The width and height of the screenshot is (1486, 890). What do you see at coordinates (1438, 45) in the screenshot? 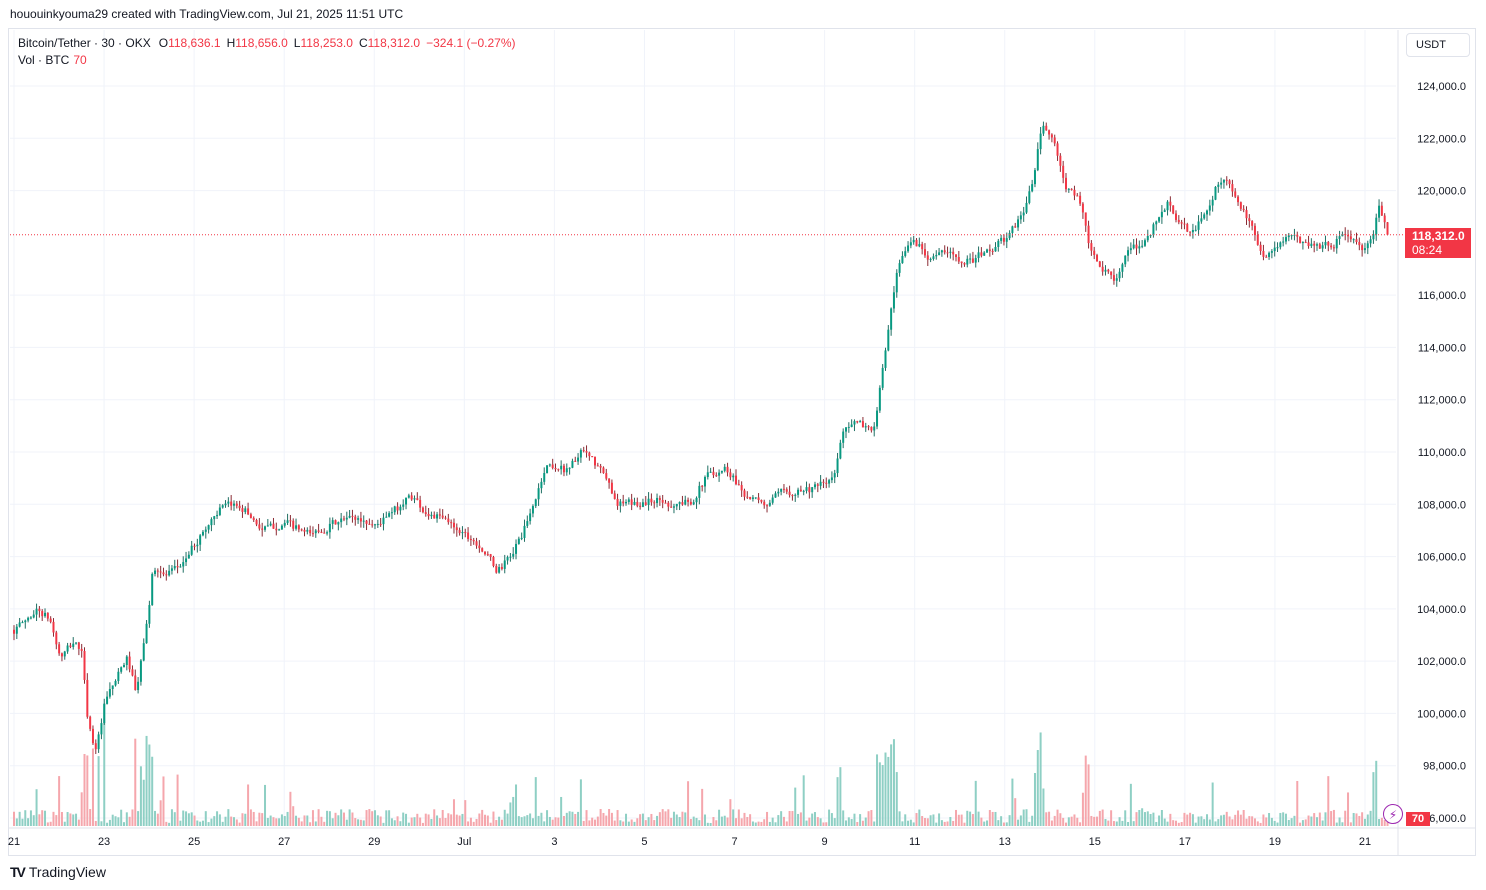
I see `currency-button: USDT` at bounding box center [1438, 45].